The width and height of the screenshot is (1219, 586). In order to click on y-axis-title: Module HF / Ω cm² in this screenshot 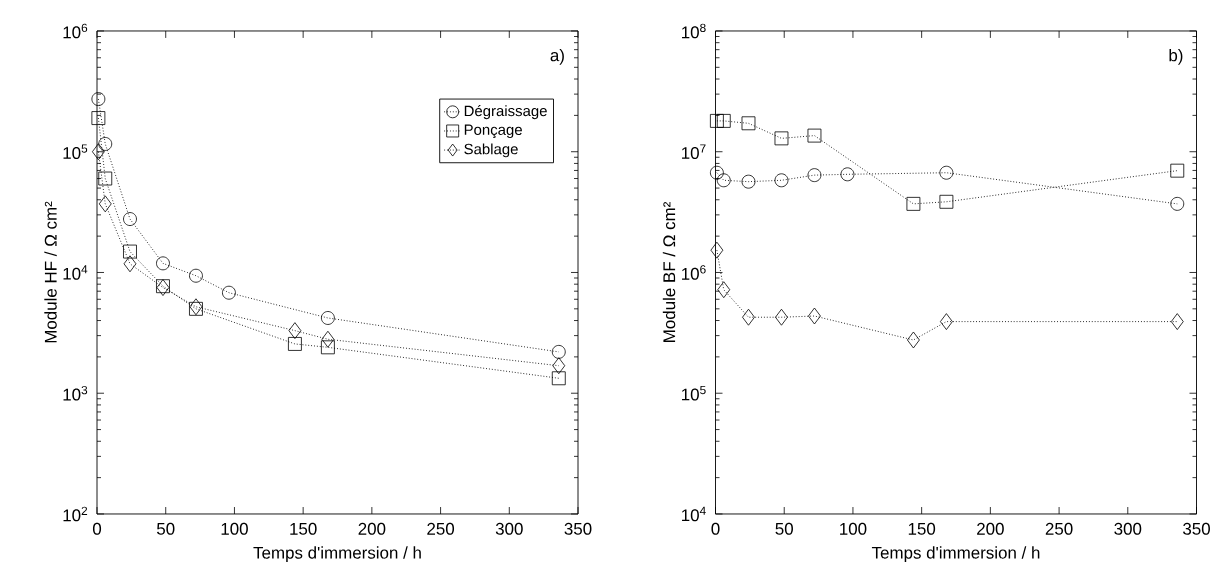, I will do `click(50, 272)`.